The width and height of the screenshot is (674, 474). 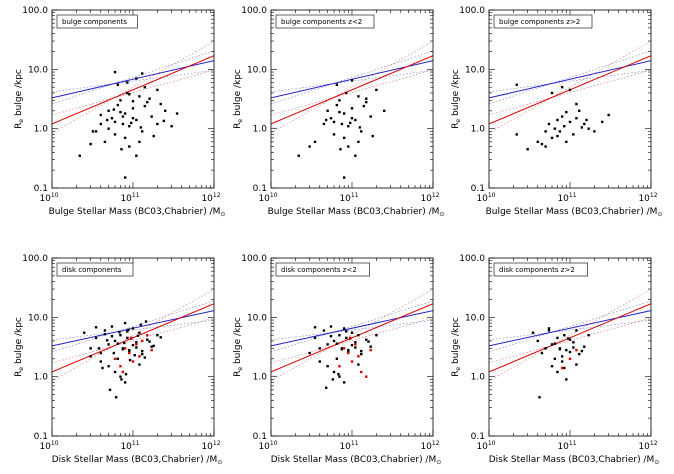 I want to click on y-tick-label: 1.0, so click(x=260, y=130).